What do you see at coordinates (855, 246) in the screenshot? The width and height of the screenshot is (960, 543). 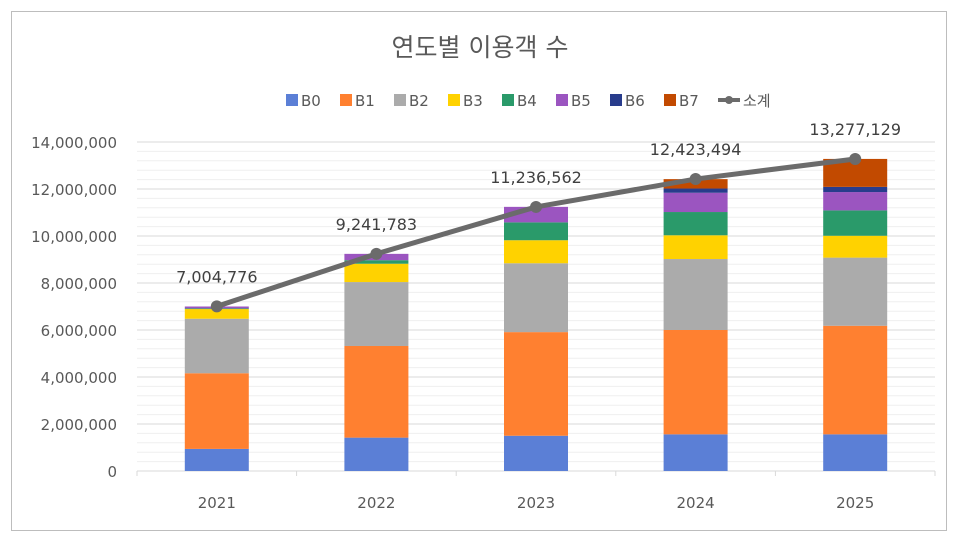 I see `bar-B3-2025` at bounding box center [855, 246].